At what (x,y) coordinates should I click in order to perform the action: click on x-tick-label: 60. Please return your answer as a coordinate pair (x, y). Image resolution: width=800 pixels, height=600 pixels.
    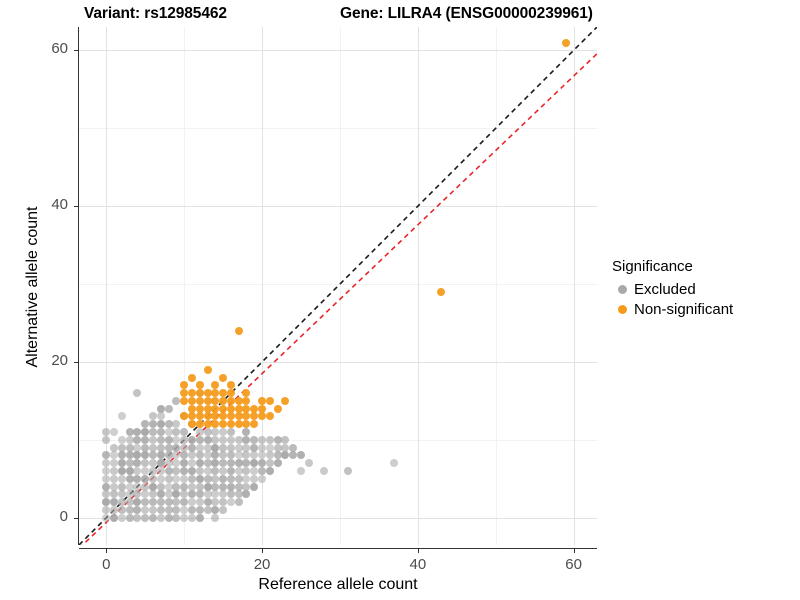
    Looking at the image, I should click on (573, 564).